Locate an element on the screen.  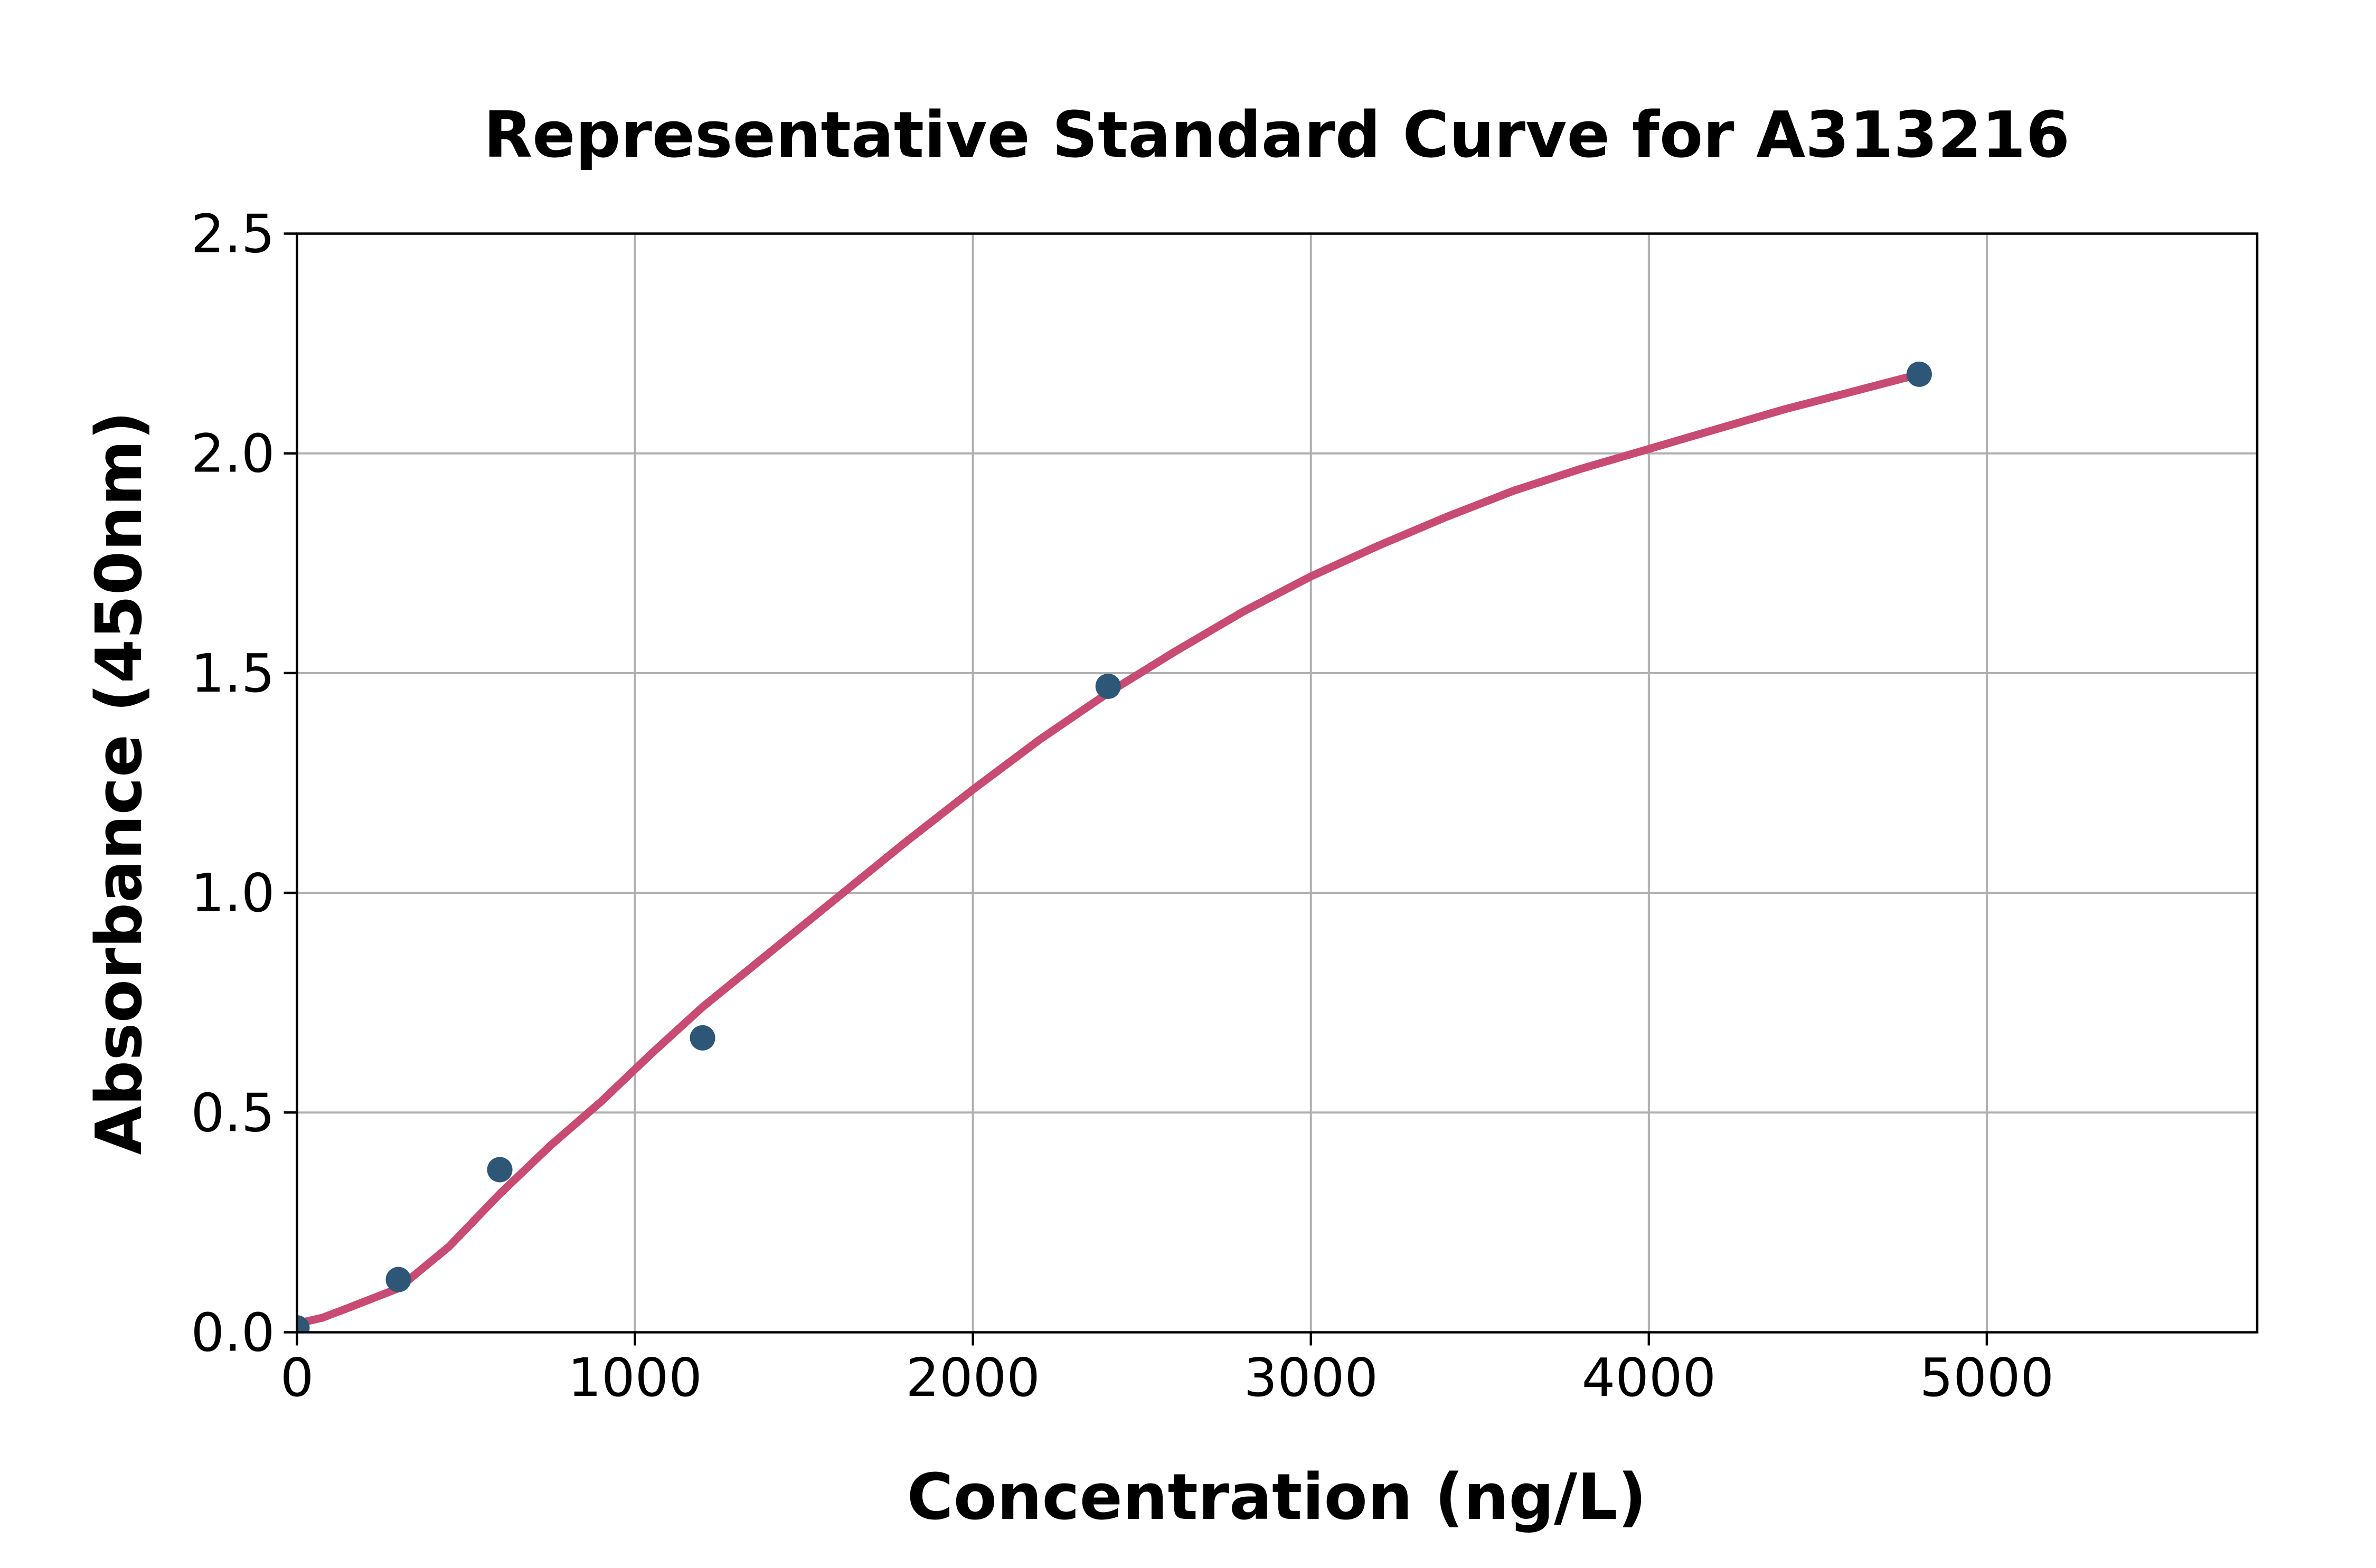
x-tick-label: 2000 is located at coordinates (973, 1378).